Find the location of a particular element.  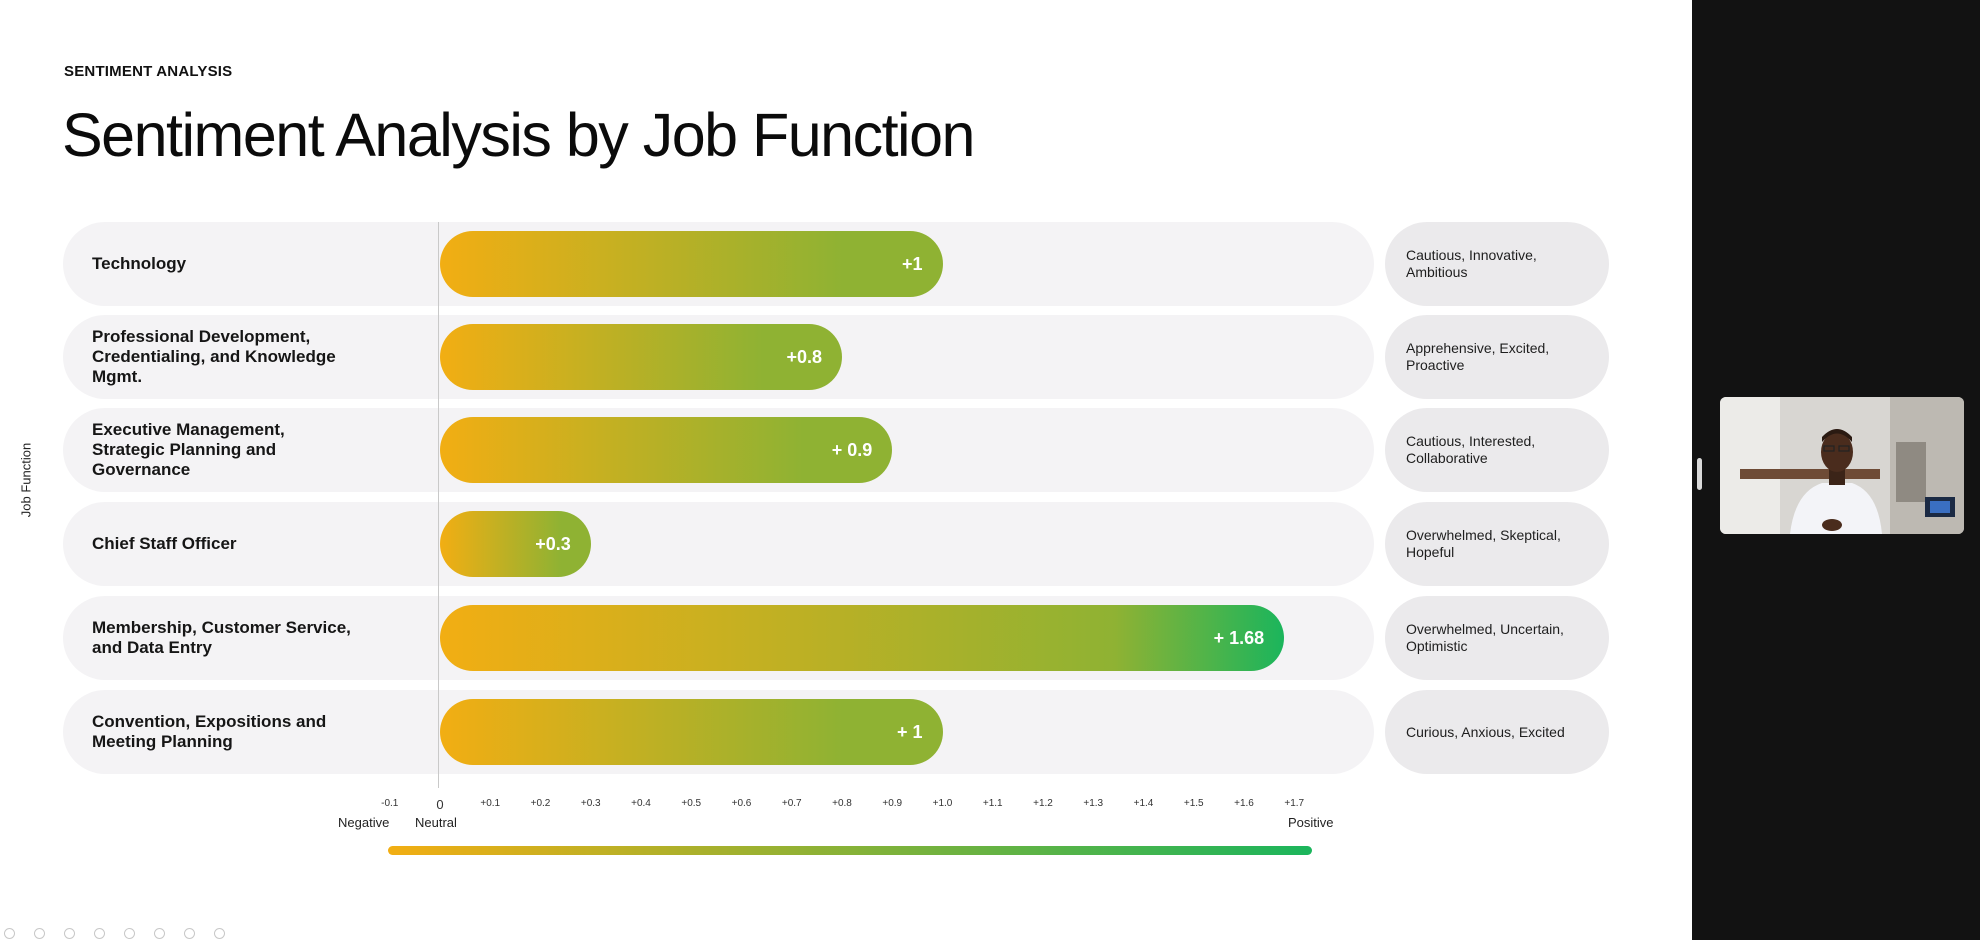

row-background is located at coordinates (718, 544).